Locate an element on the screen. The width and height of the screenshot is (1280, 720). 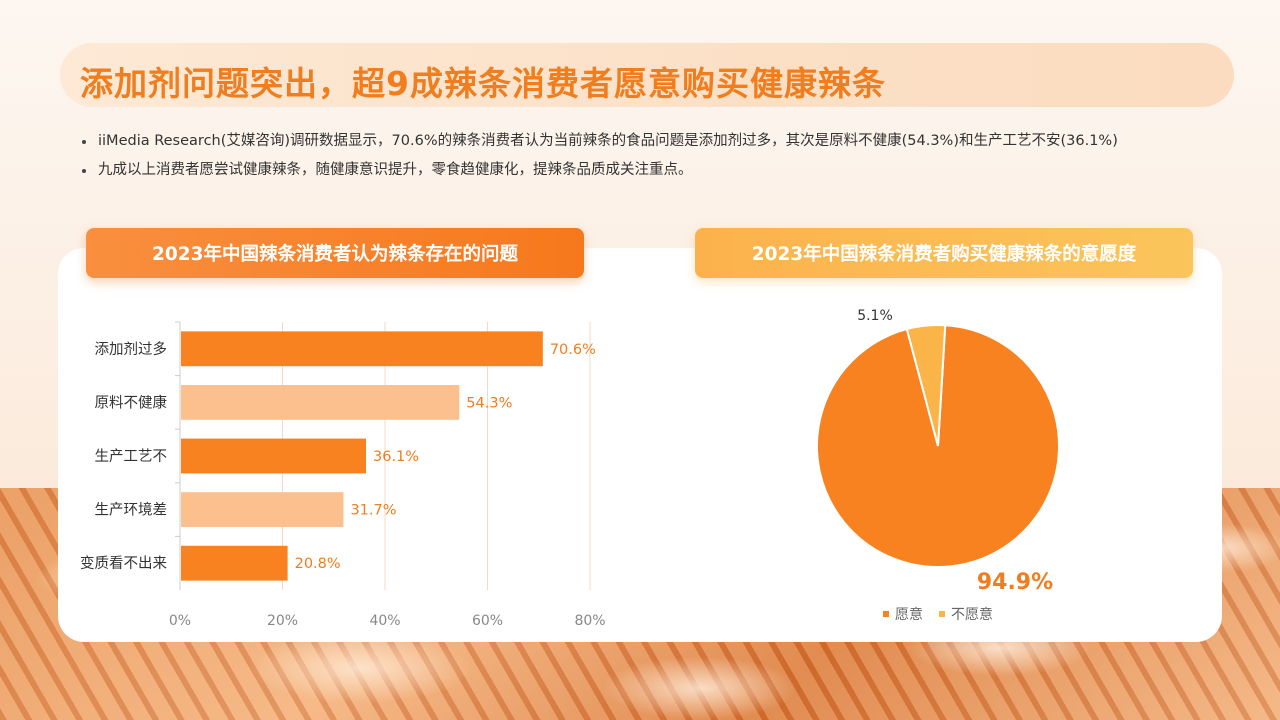
category-label: 生产工艺不 is located at coordinates (131, 456).